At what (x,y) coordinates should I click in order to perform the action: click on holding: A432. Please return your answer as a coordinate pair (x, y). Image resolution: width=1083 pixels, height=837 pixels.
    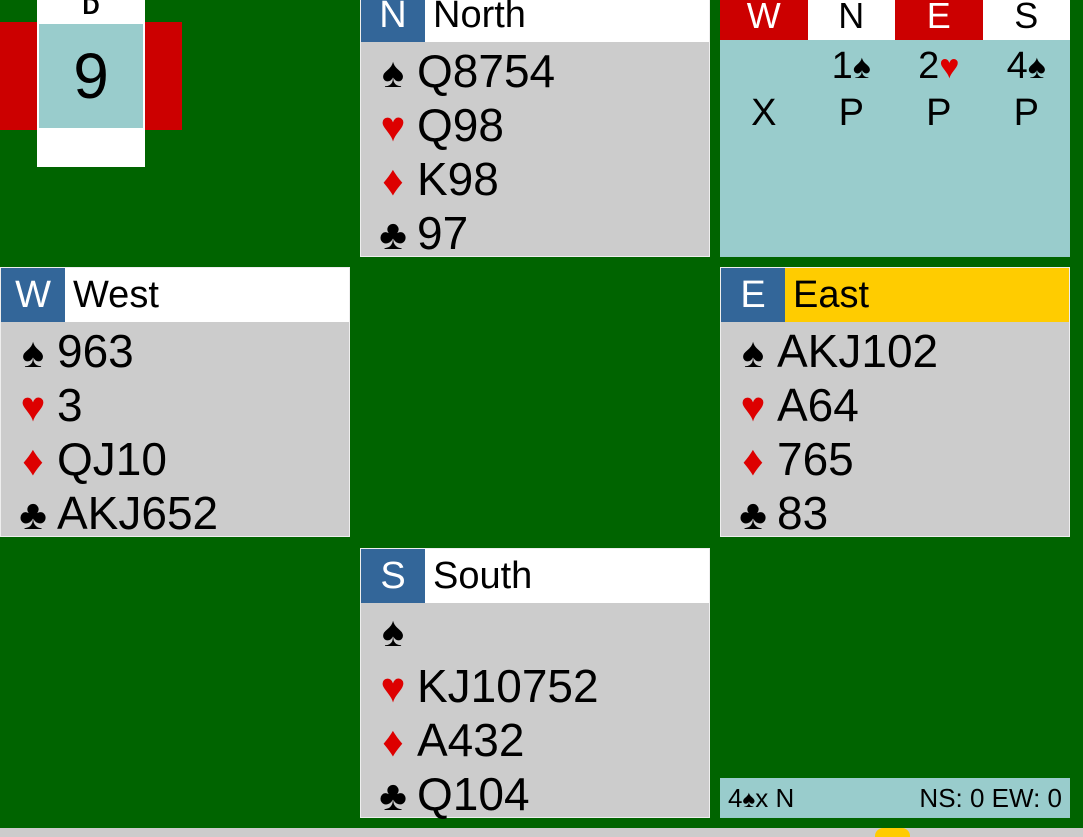
    Looking at the image, I should click on (471, 740).